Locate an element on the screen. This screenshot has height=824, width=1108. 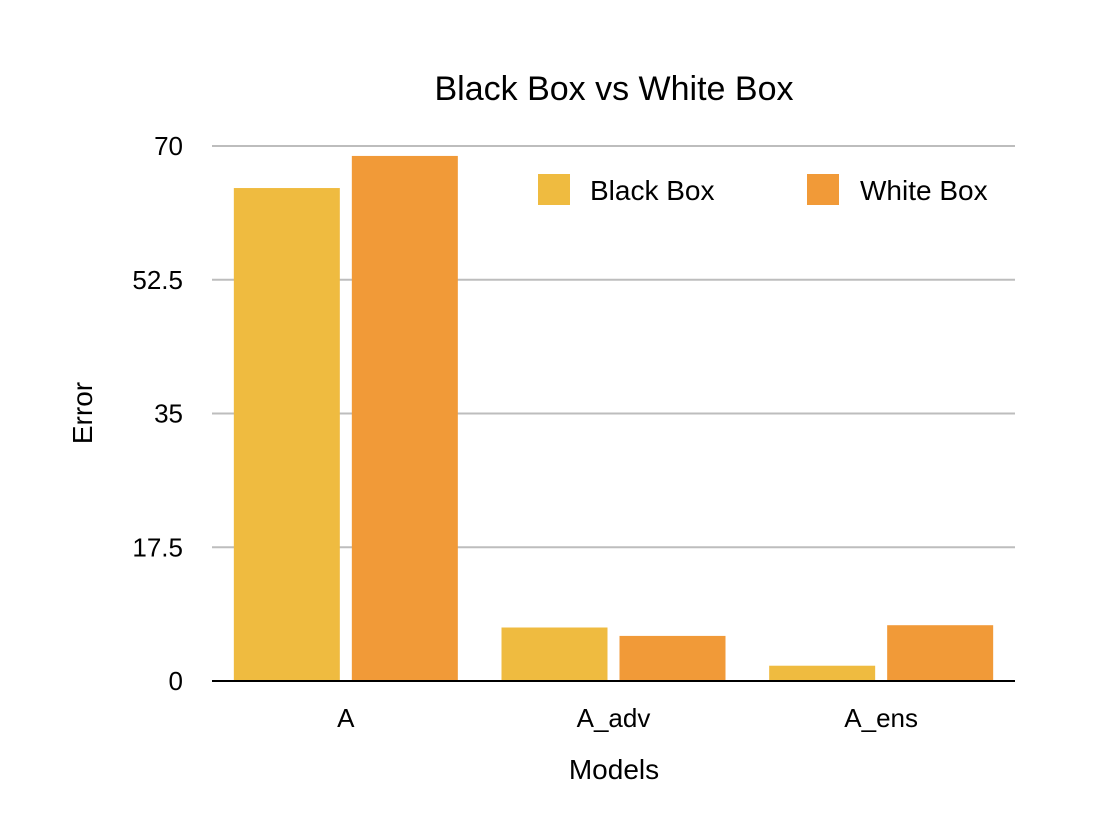
y-tick-label: 0 is located at coordinates (176, 681).